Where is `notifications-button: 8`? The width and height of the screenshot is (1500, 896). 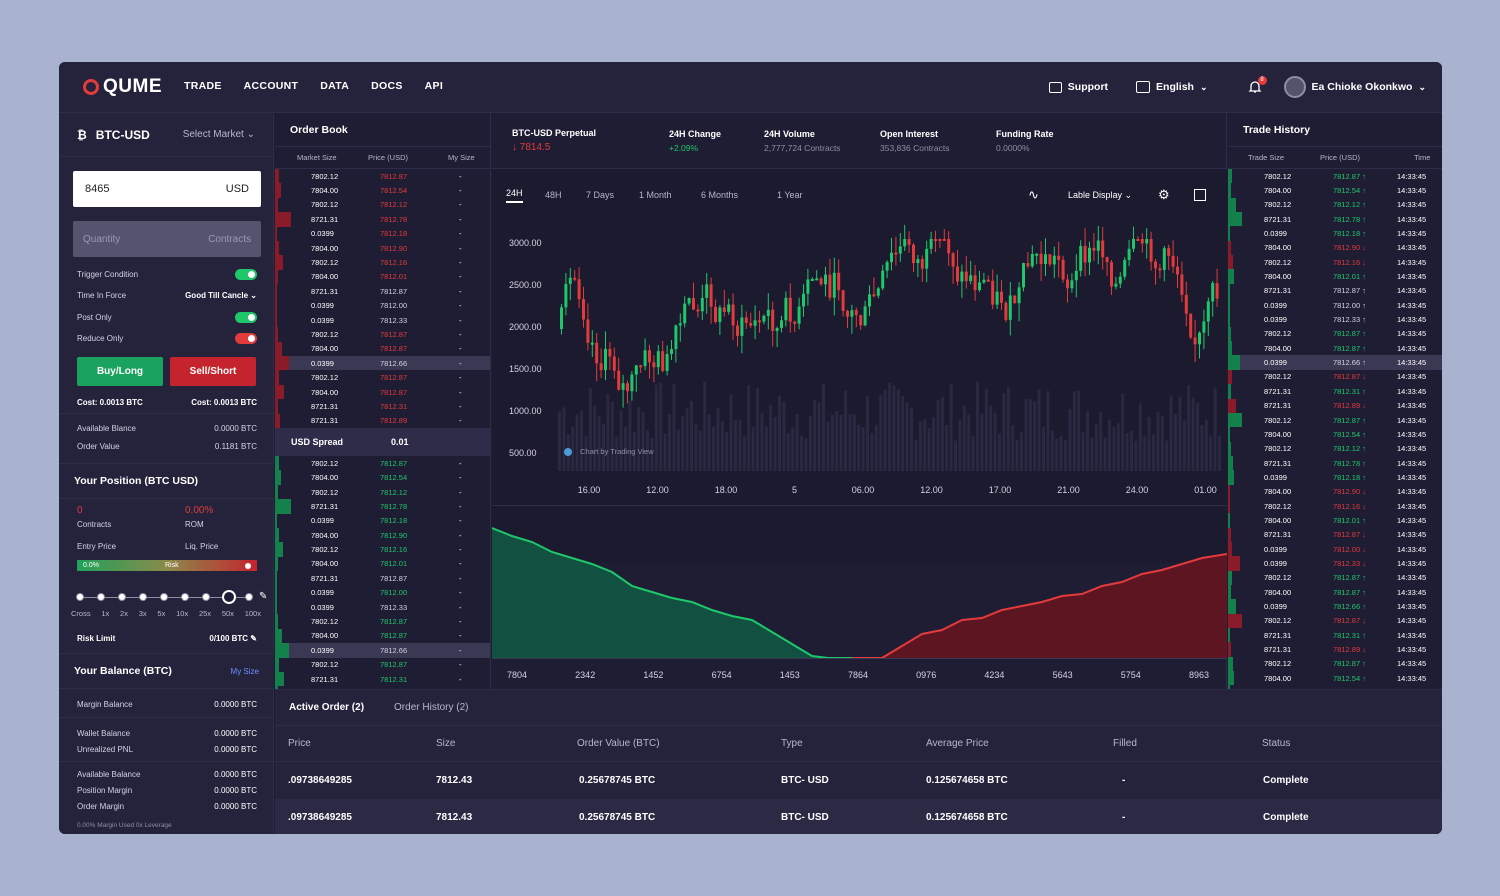
notifications-button: 8 is located at coordinates (1257, 85).